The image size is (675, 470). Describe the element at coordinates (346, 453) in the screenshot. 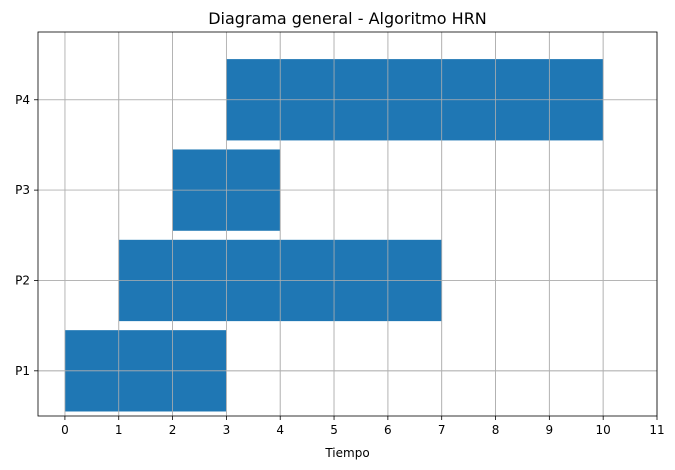

I see `x-axis-label: Tiempo` at that location.